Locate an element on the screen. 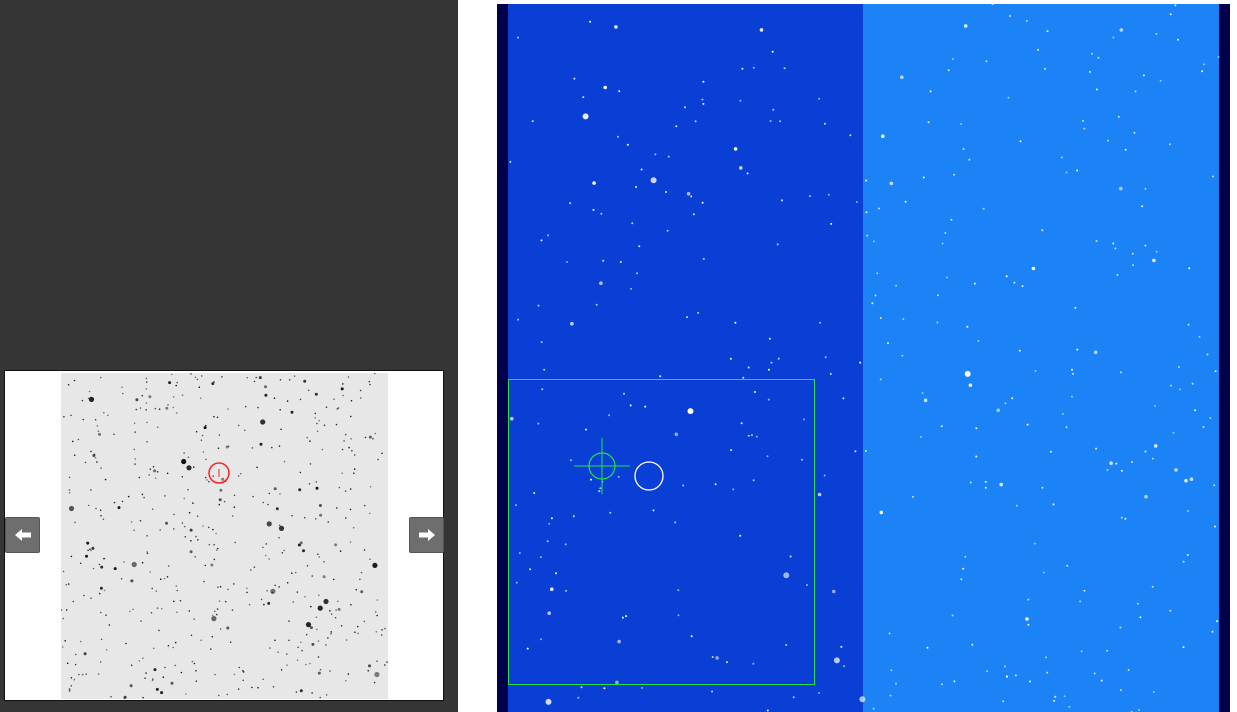 The image size is (1237, 712). prev-button is located at coordinates (22, 535).